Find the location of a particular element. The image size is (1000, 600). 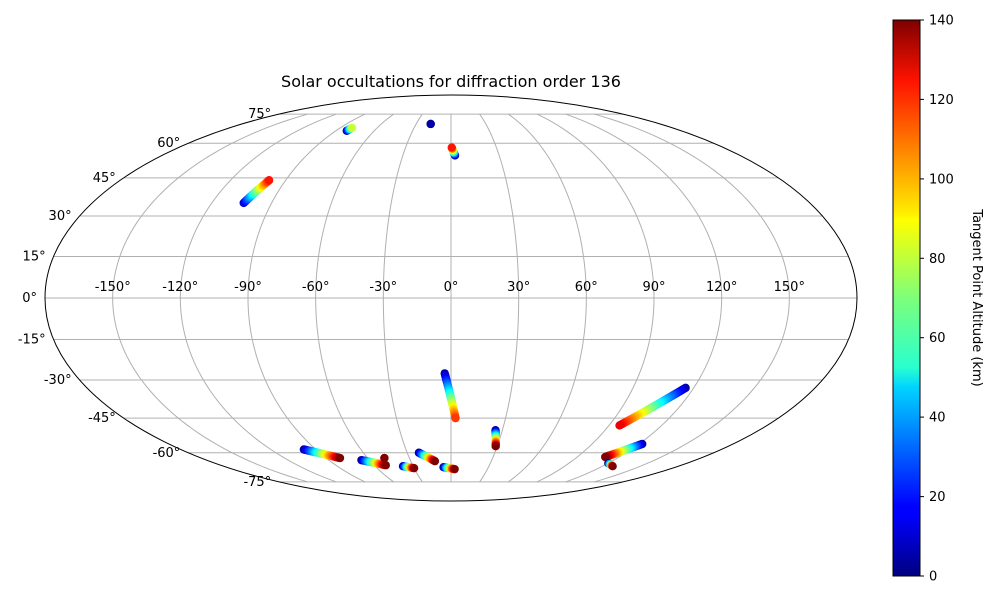

colorbar-tick-label: 80 is located at coordinates (937, 259).